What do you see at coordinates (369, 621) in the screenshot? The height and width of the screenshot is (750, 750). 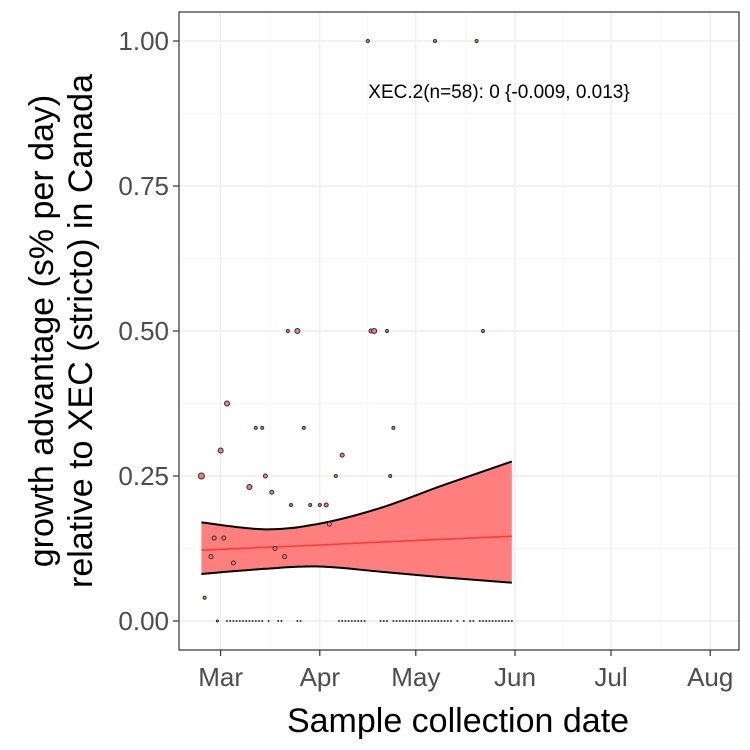 I see `zero-data-points` at bounding box center [369, 621].